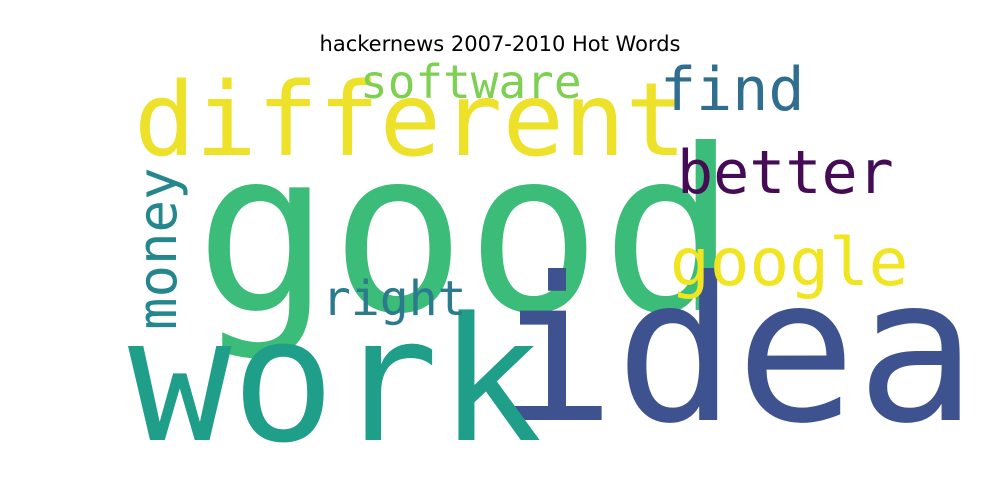 The height and width of the screenshot is (500, 1000). Describe the element at coordinates (732, 90) in the screenshot. I see `word-find: find` at that location.